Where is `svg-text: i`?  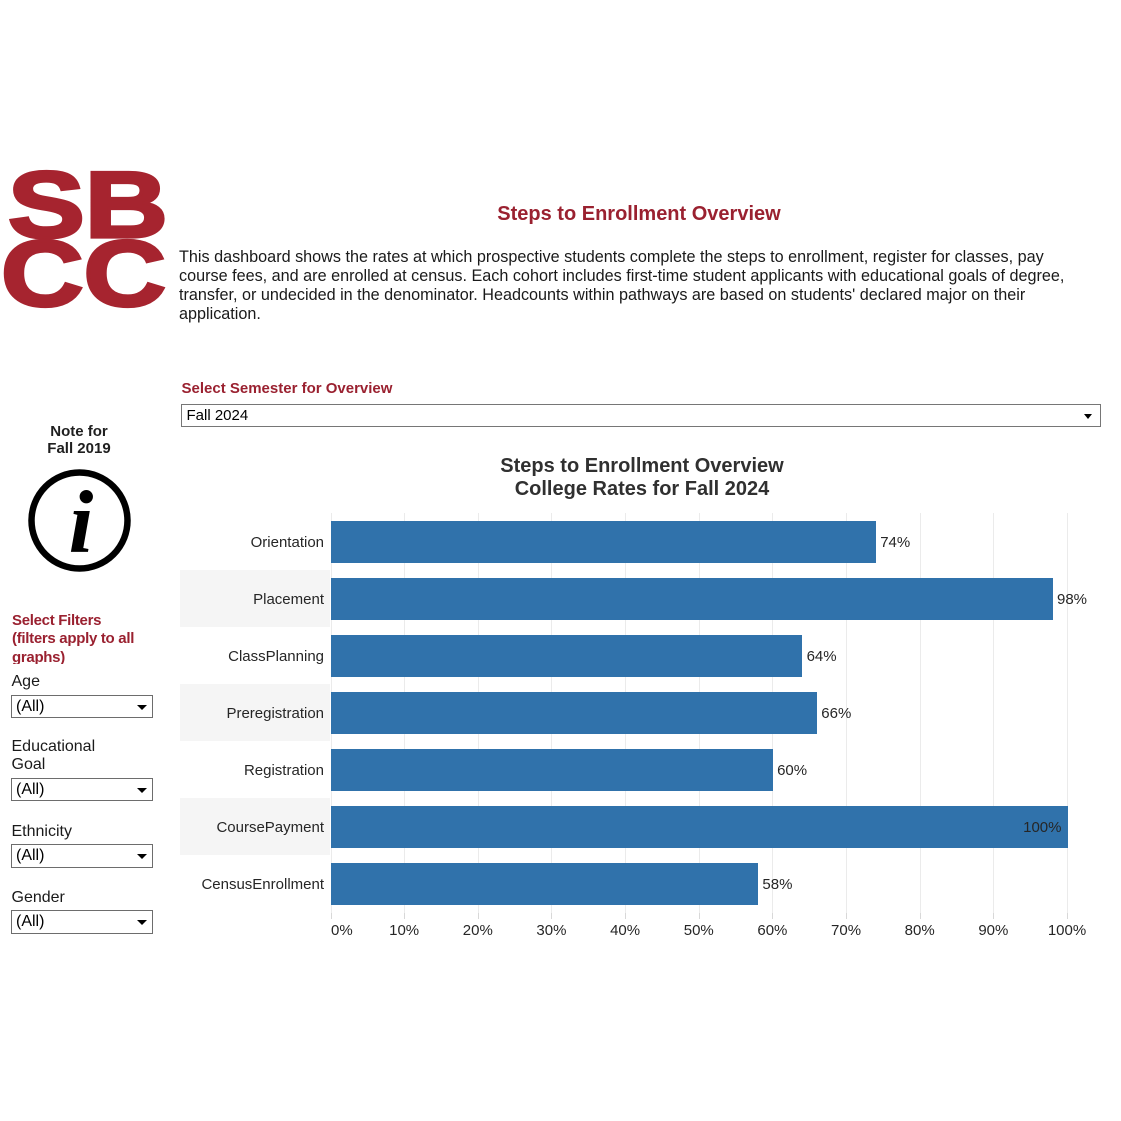
svg-text: i is located at coordinates (81, 523).